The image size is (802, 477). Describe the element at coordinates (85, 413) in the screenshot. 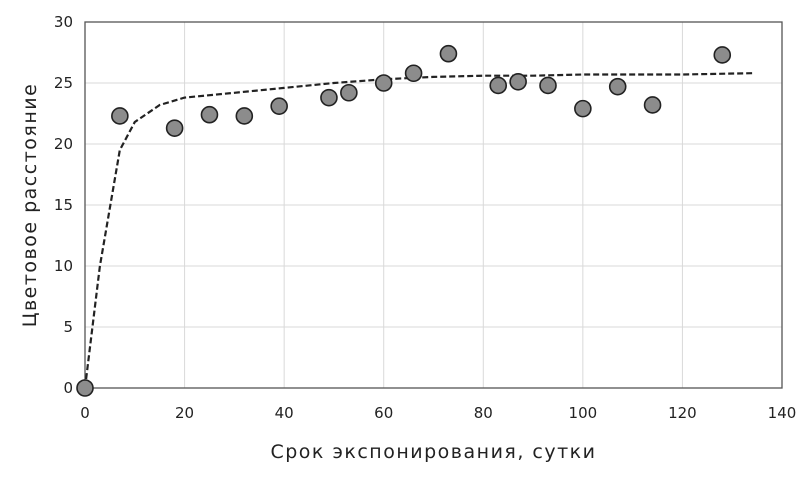

I see `x-tick-label: 0` at that location.